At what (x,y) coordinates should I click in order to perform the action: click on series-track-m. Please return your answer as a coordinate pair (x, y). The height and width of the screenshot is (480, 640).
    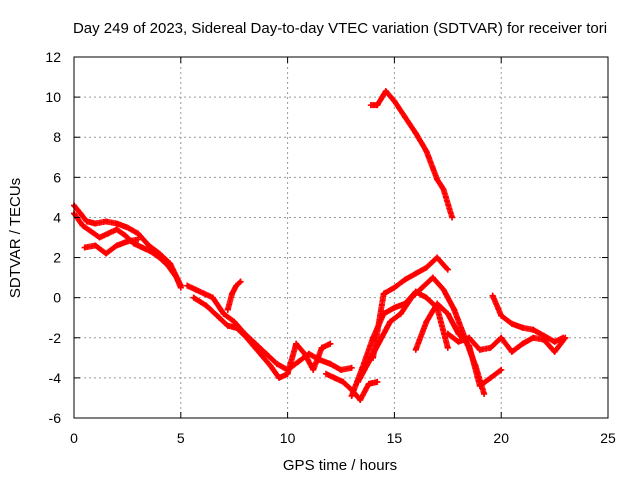
    Looking at the image, I should click on (506, 342).